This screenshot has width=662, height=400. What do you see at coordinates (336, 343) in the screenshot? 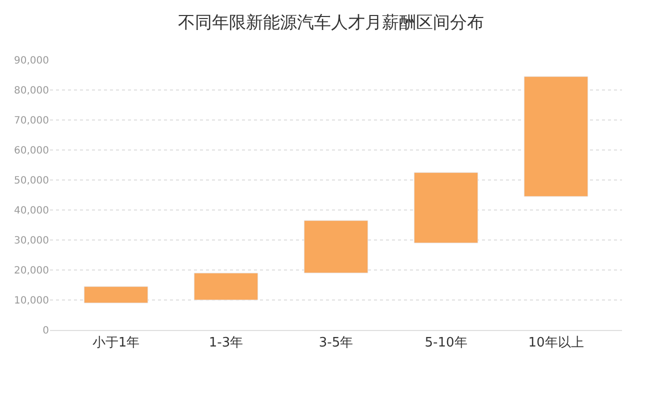
I see `x-tick-label: 3-5年` at bounding box center [336, 343].